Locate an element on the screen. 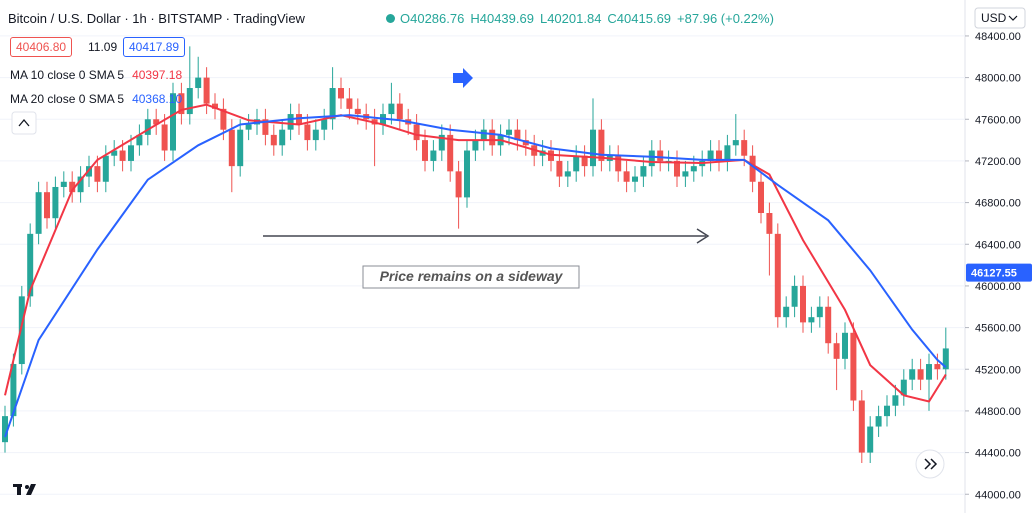 The height and width of the screenshot is (513, 1034). blue-arrow-icon is located at coordinates (463, 78).